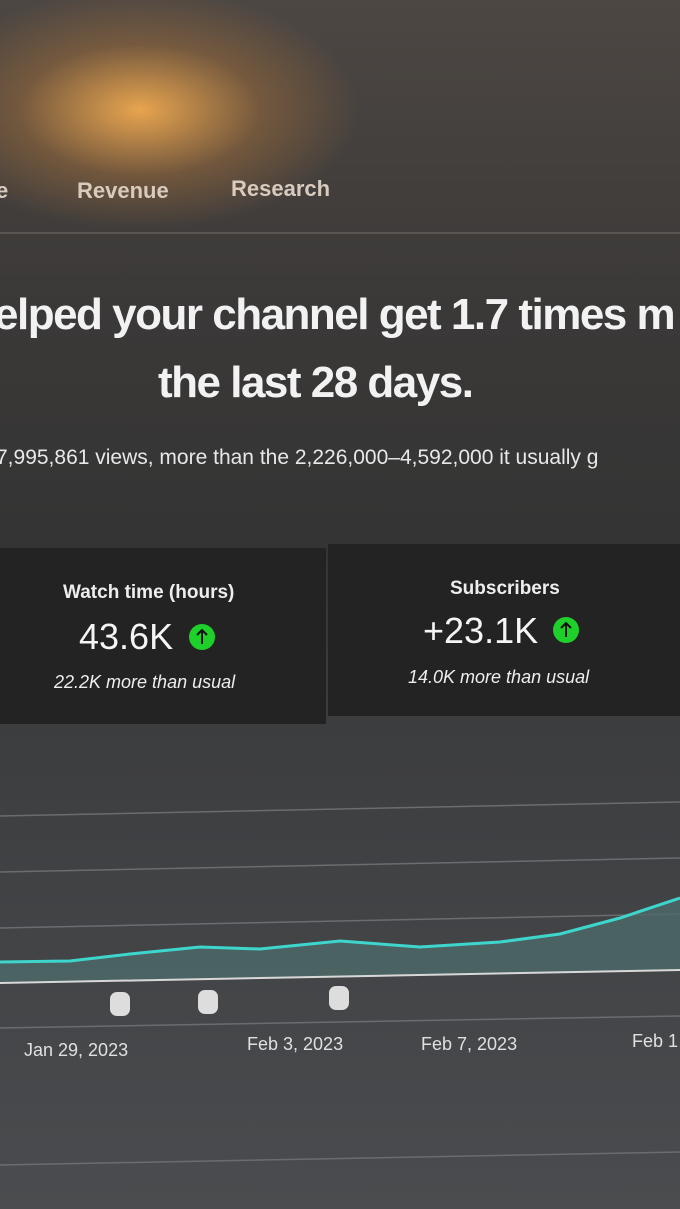 Image resolution: width=680 pixels, height=1209 pixels. What do you see at coordinates (340, 233) in the screenshot?
I see `divider` at bounding box center [340, 233].